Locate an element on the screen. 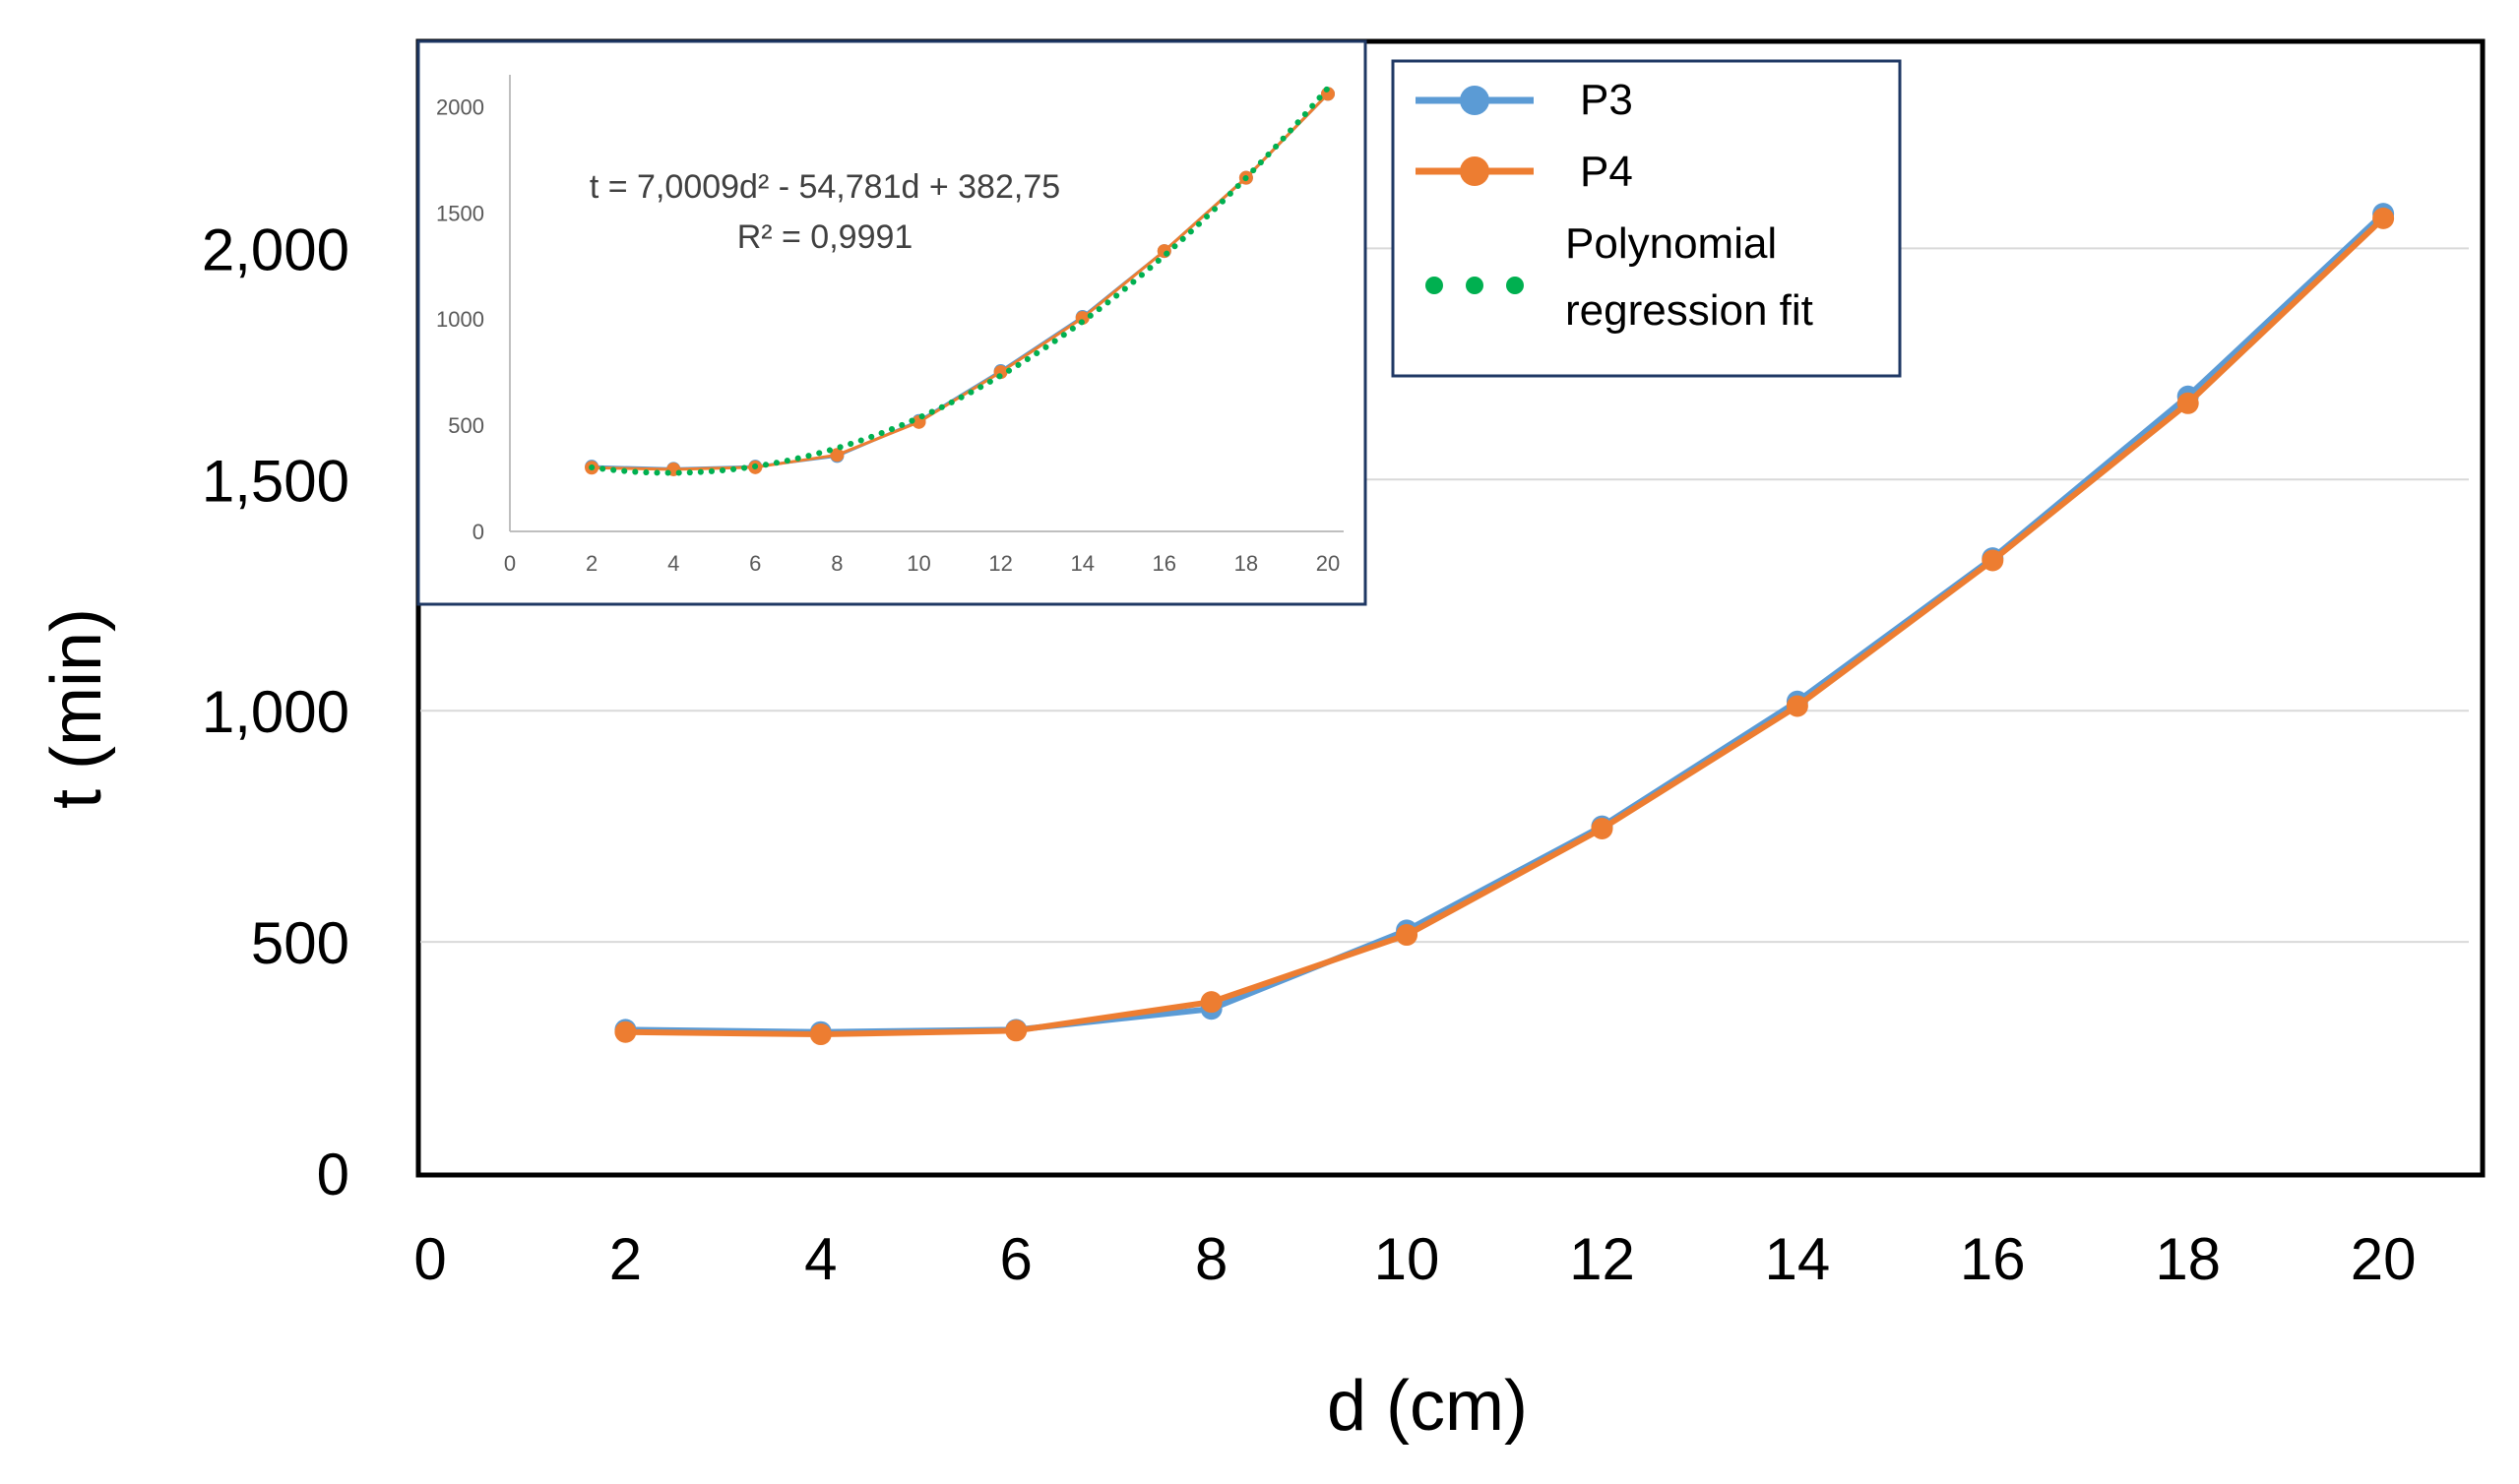  main-y-tick-2: 1,000 is located at coordinates (275, 712).